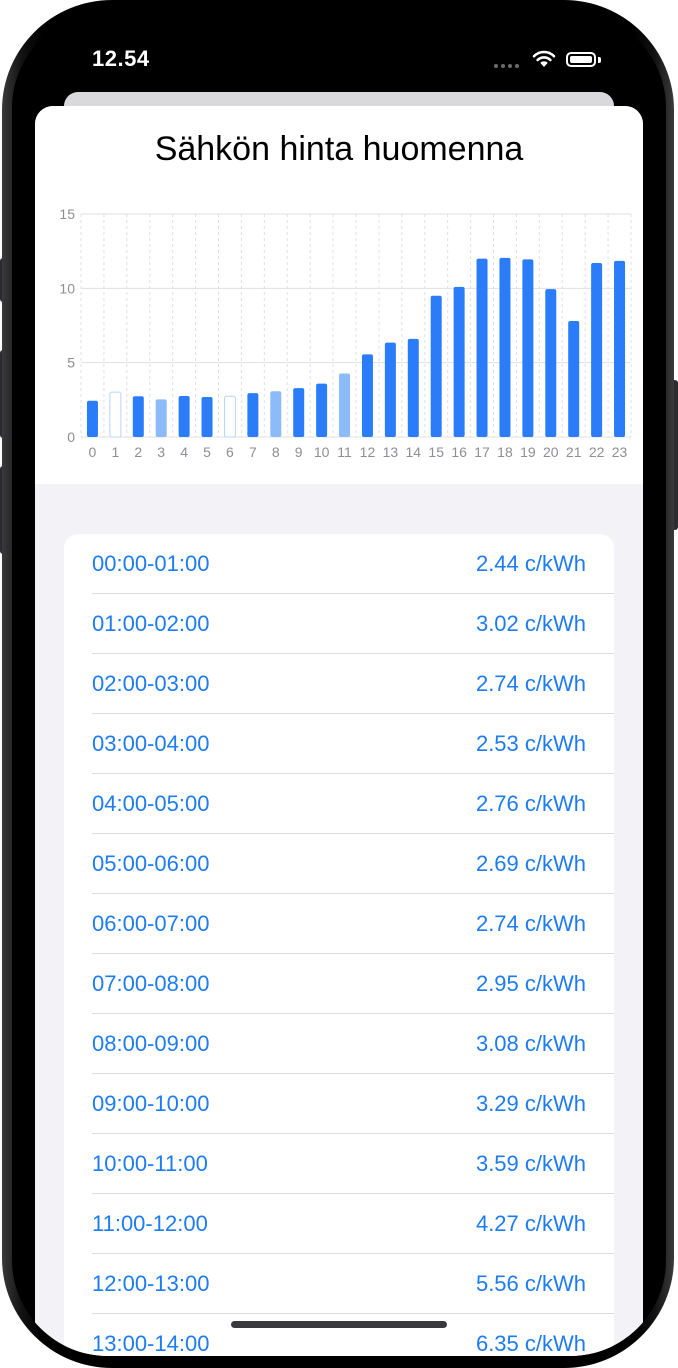  What do you see at coordinates (93, 452) in the screenshot?
I see `x-tick-label: 0` at bounding box center [93, 452].